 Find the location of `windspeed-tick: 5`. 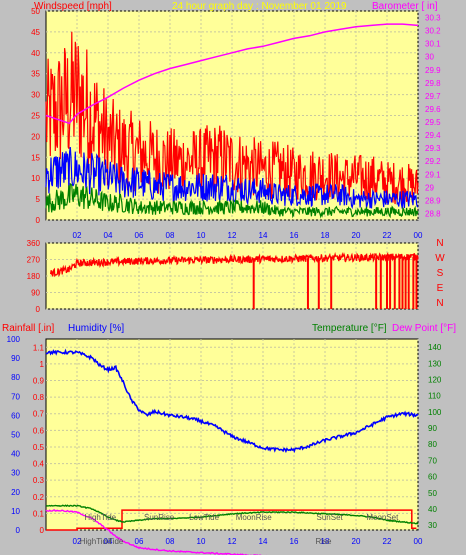

windspeed-tick: 5 is located at coordinates (38, 199).